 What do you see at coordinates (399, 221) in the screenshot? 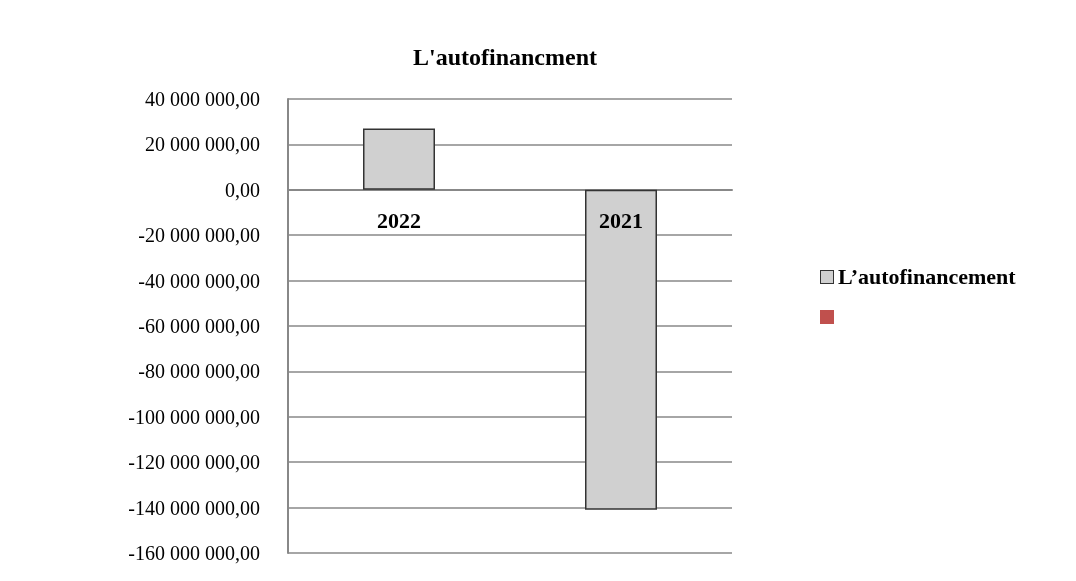
I see `x-tick-label: 2022` at bounding box center [399, 221].